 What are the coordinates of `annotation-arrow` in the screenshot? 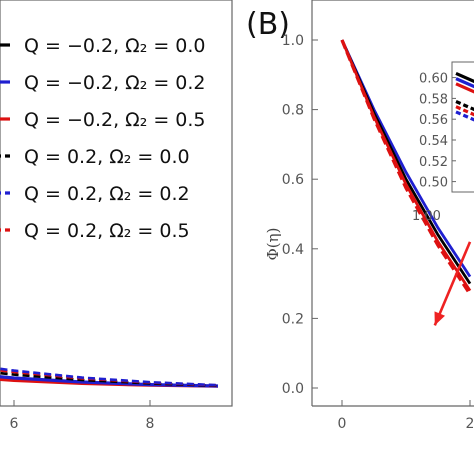 It's located at (452, 283).